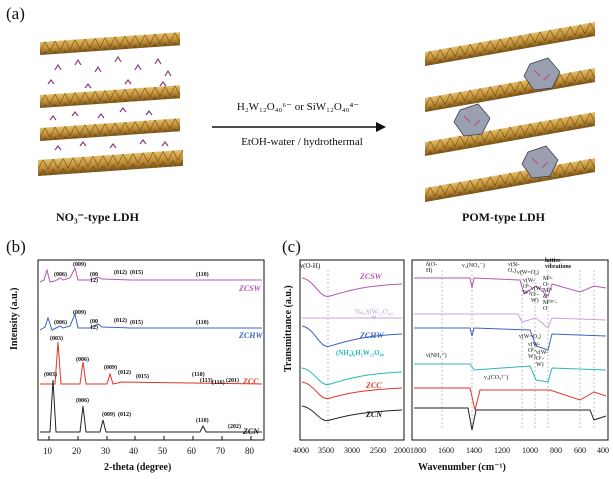 The height and width of the screenshot is (479, 613). Describe the element at coordinates (374, 385) in the screenshot. I see `ftir-series-label-zcc: ZCC` at that location.